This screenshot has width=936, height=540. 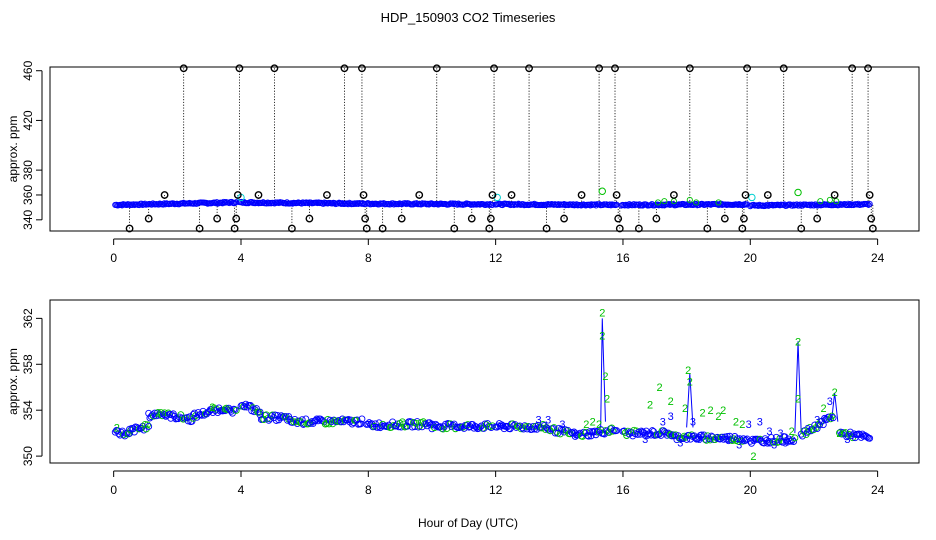 What do you see at coordinates (798, 192) in the screenshot?
I see `flagged-point` at bounding box center [798, 192].